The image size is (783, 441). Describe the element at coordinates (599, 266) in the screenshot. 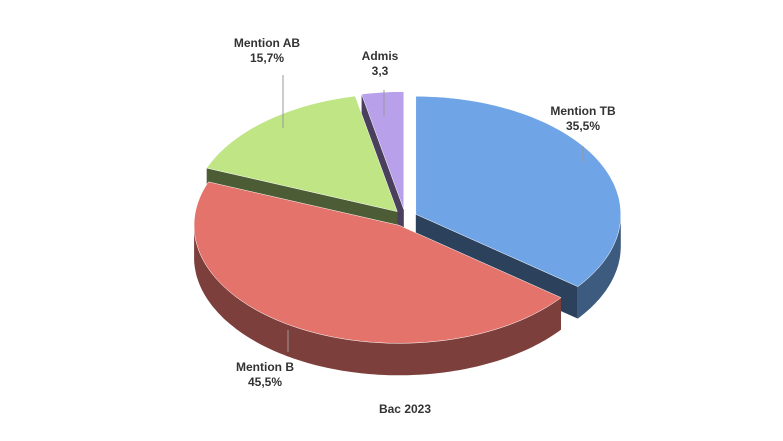

I see `slice-side` at that location.